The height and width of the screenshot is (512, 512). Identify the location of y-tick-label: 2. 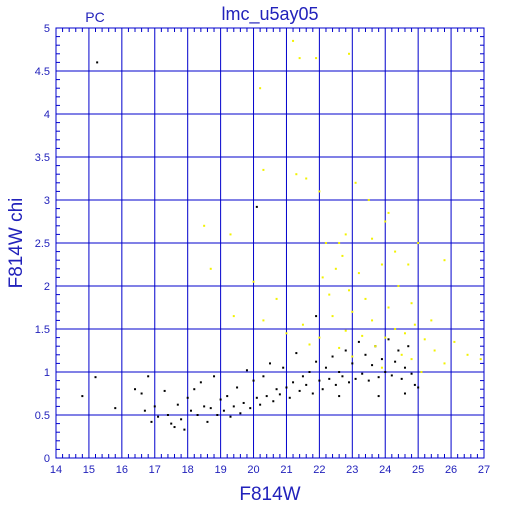
(47, 287).